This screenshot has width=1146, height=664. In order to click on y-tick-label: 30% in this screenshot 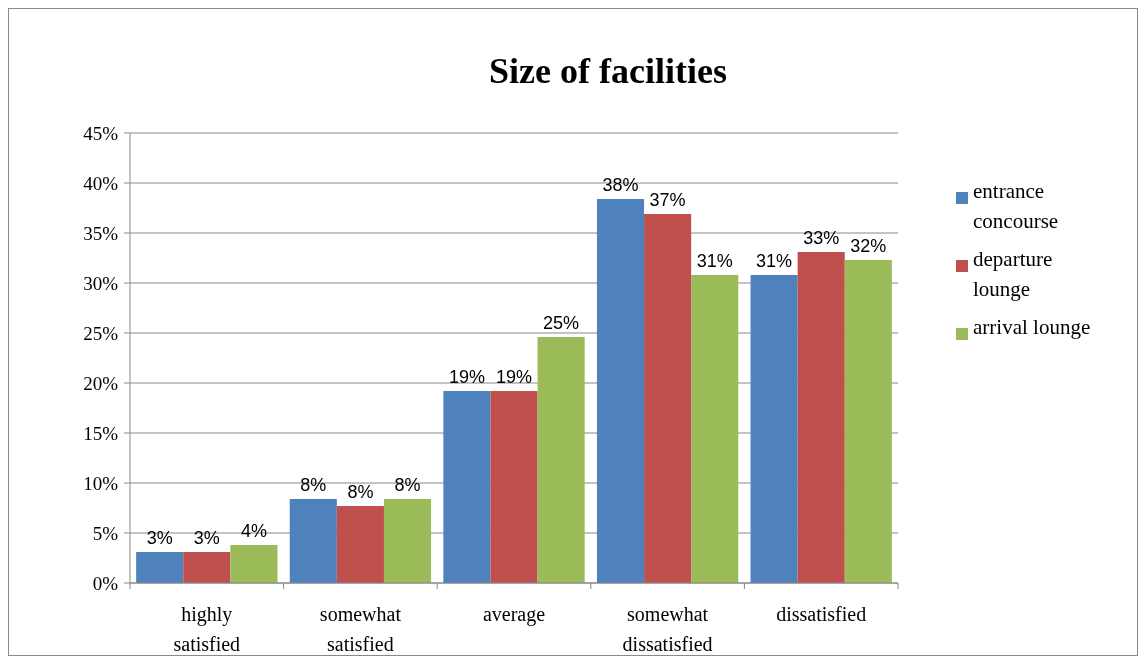, I will do `click(101, 283)`.